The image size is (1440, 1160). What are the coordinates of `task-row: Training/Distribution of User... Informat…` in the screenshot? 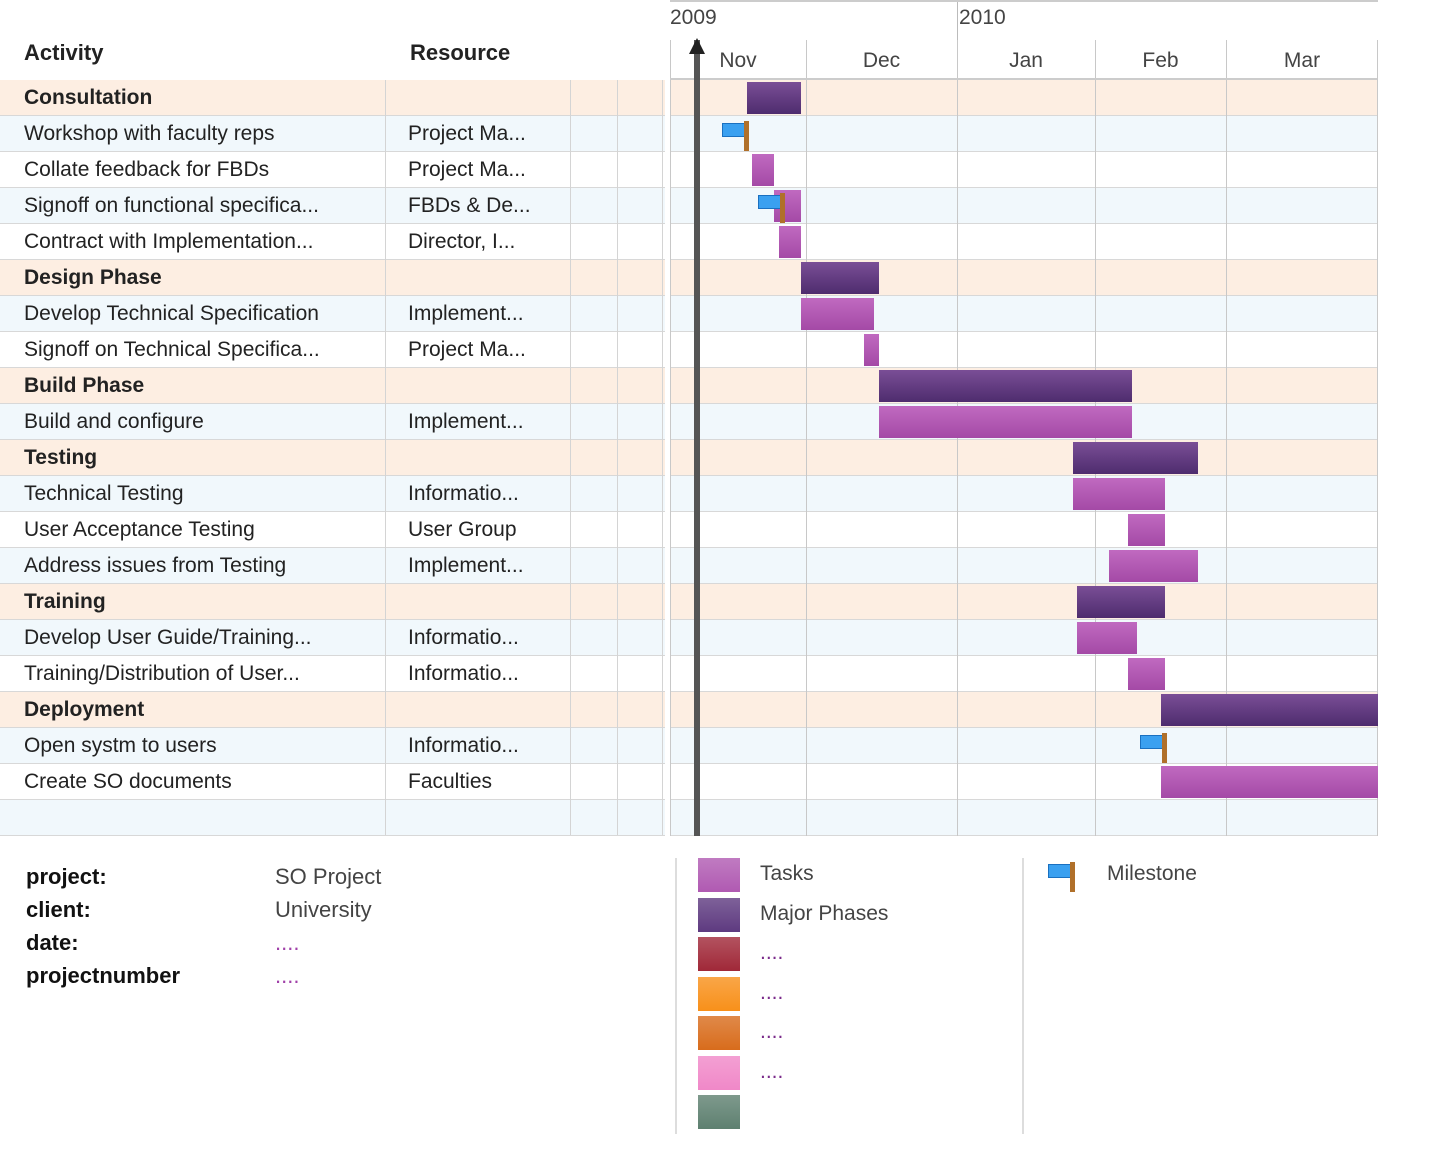 It's located at (332, 674).